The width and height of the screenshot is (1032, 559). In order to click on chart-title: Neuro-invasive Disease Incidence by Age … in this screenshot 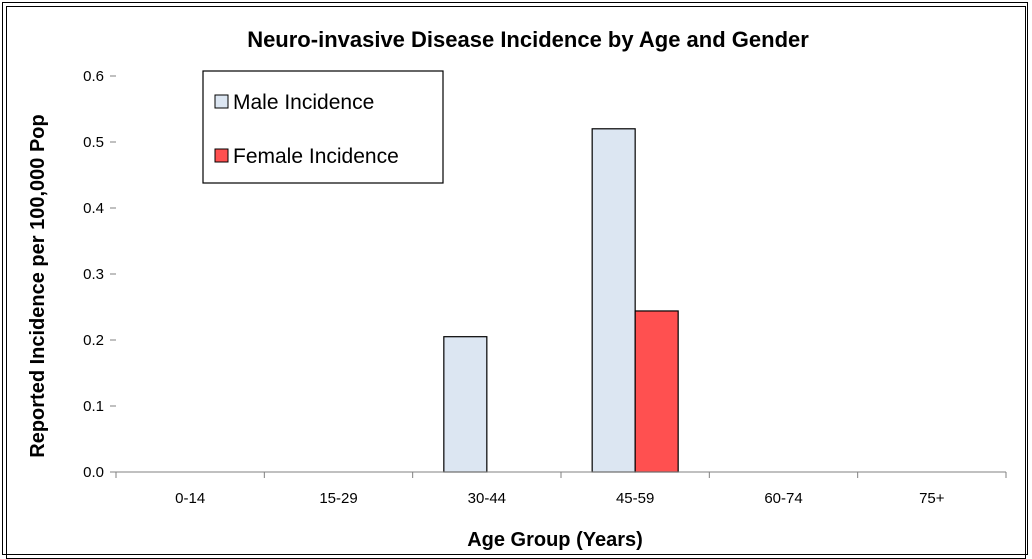, I will do `click(528, 39)`.